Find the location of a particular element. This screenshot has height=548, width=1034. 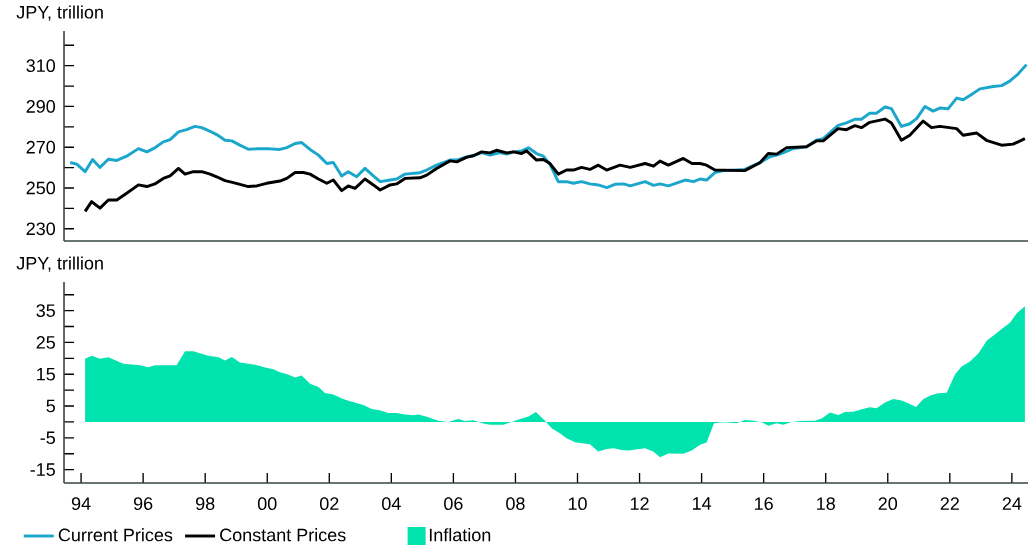

x-tick-label: 22 is located at coordinates (949, 503).